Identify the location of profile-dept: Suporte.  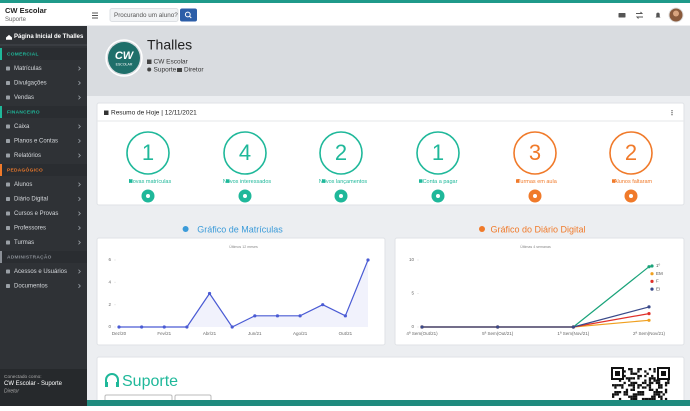
(165, 70).